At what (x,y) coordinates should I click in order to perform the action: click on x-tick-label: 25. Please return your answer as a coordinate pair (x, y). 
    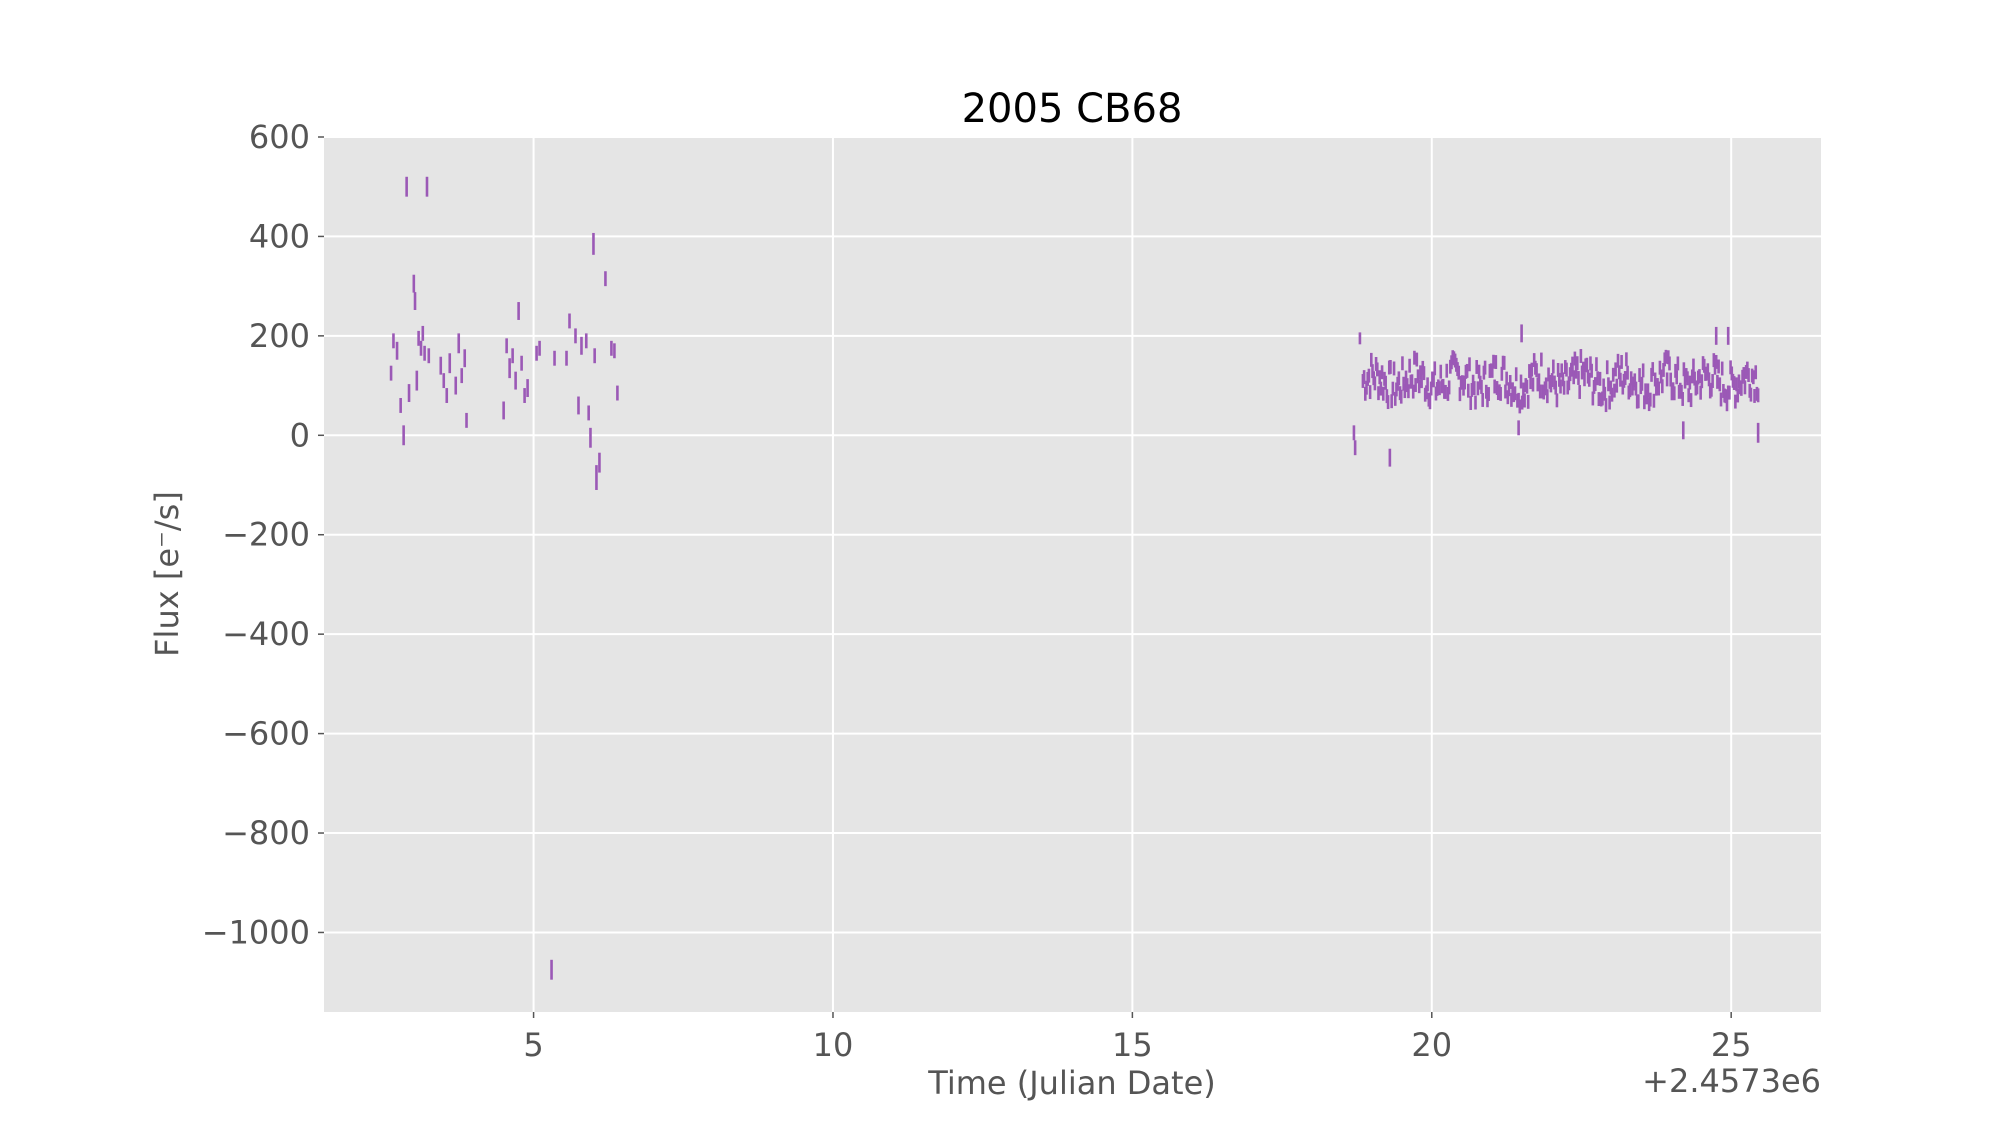
    Looking at the image, I should click on (1731, 1045).